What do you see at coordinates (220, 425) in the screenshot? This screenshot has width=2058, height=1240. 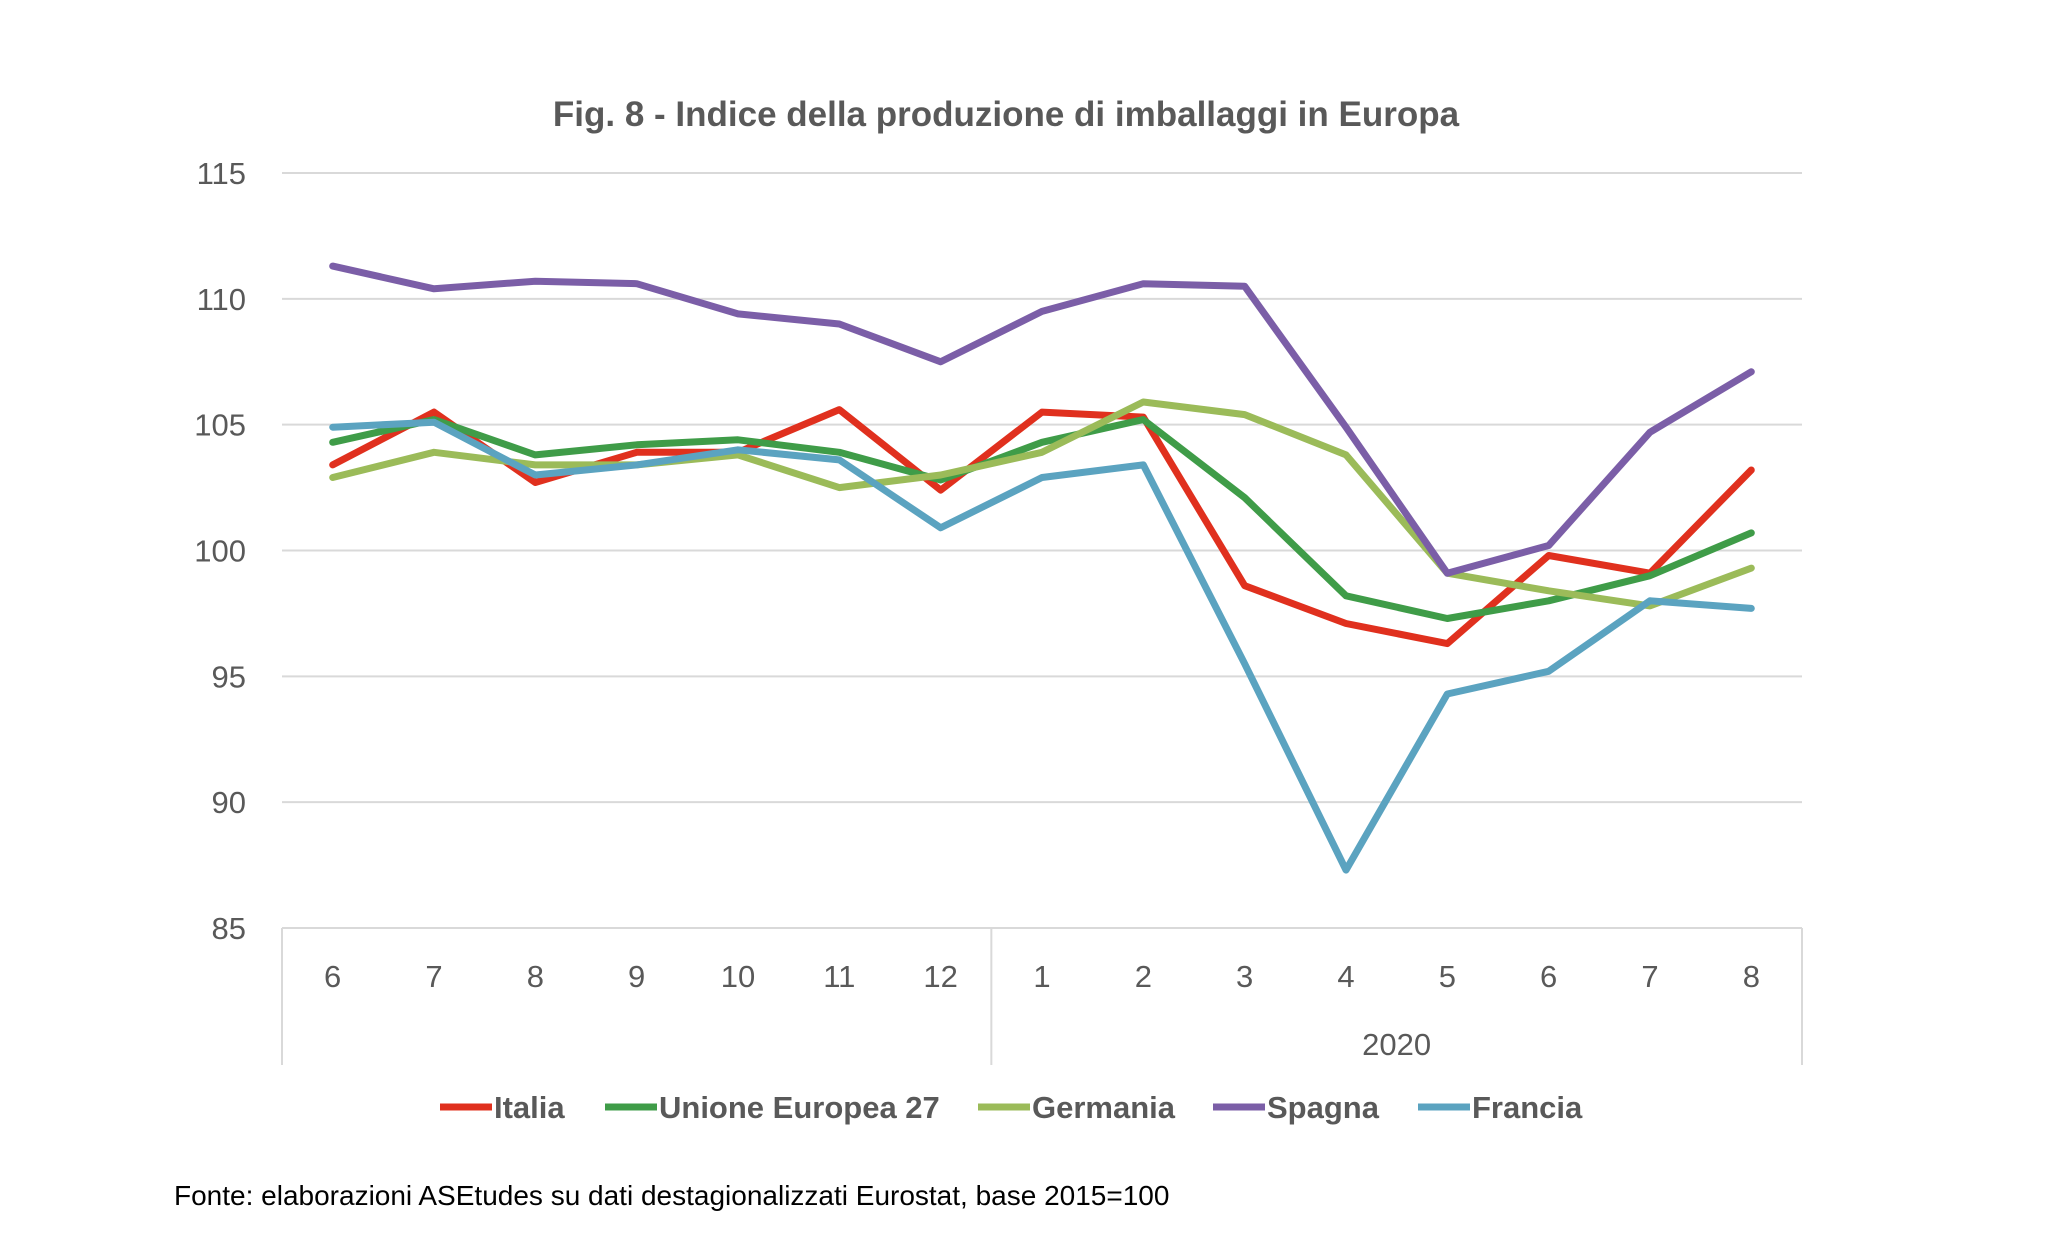 I see `y-tick-label: 105` at bounding box center [220, 425].